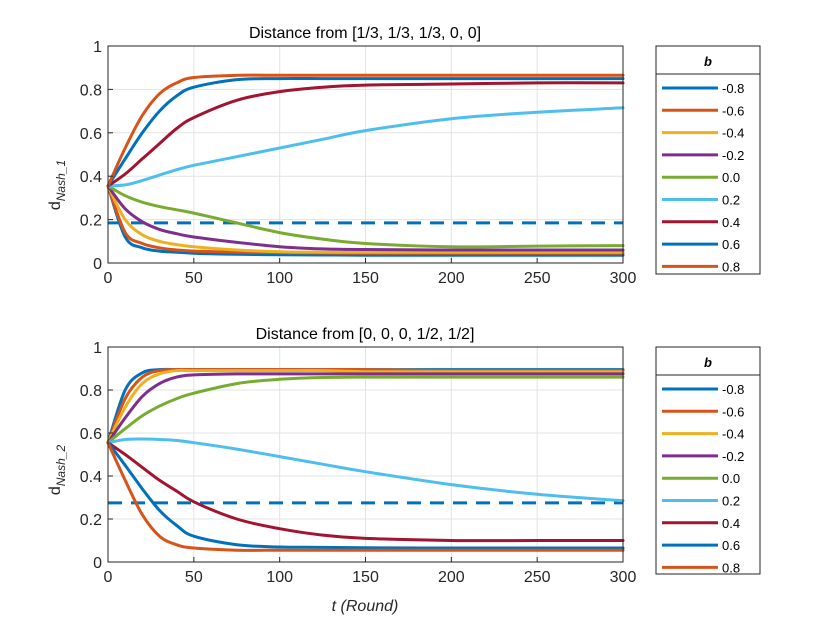 This screenshot has height=635, width=840. I want to click on top-y-tick-label-3: 0.6, so click(91, 134).